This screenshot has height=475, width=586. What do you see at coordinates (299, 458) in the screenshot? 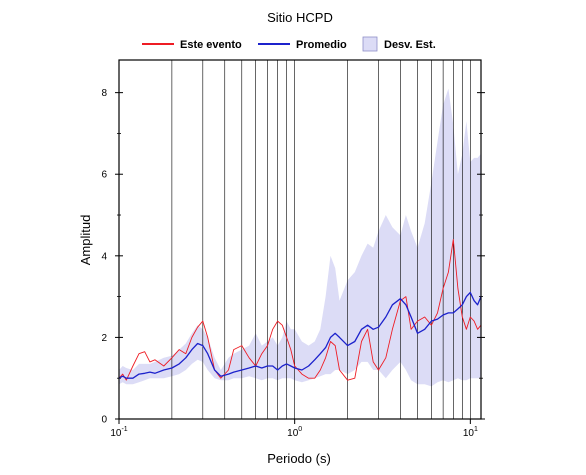
I see `x-axis-label: Periodo (s)` at bounding box center [299, 458].